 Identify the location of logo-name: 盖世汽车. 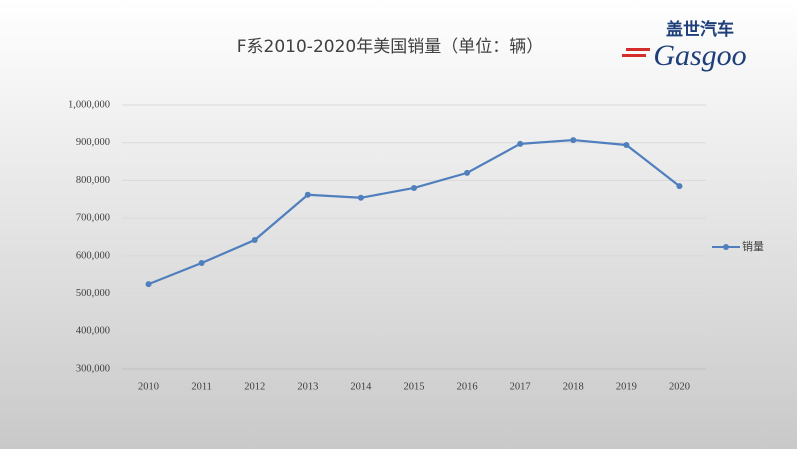
(700, 29).